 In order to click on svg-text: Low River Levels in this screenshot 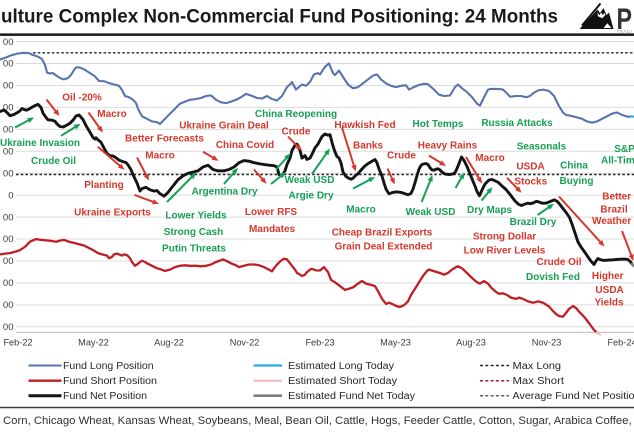, I will do `click(505, 251)`.